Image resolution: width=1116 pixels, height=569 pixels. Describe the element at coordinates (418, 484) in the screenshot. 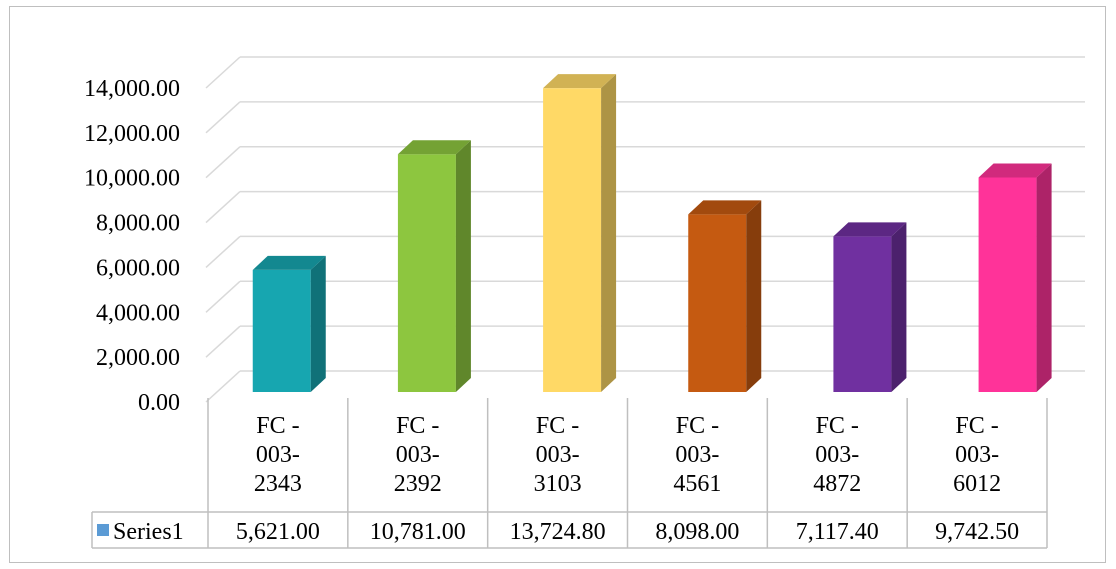

I see `category-label: 2392` at that location.